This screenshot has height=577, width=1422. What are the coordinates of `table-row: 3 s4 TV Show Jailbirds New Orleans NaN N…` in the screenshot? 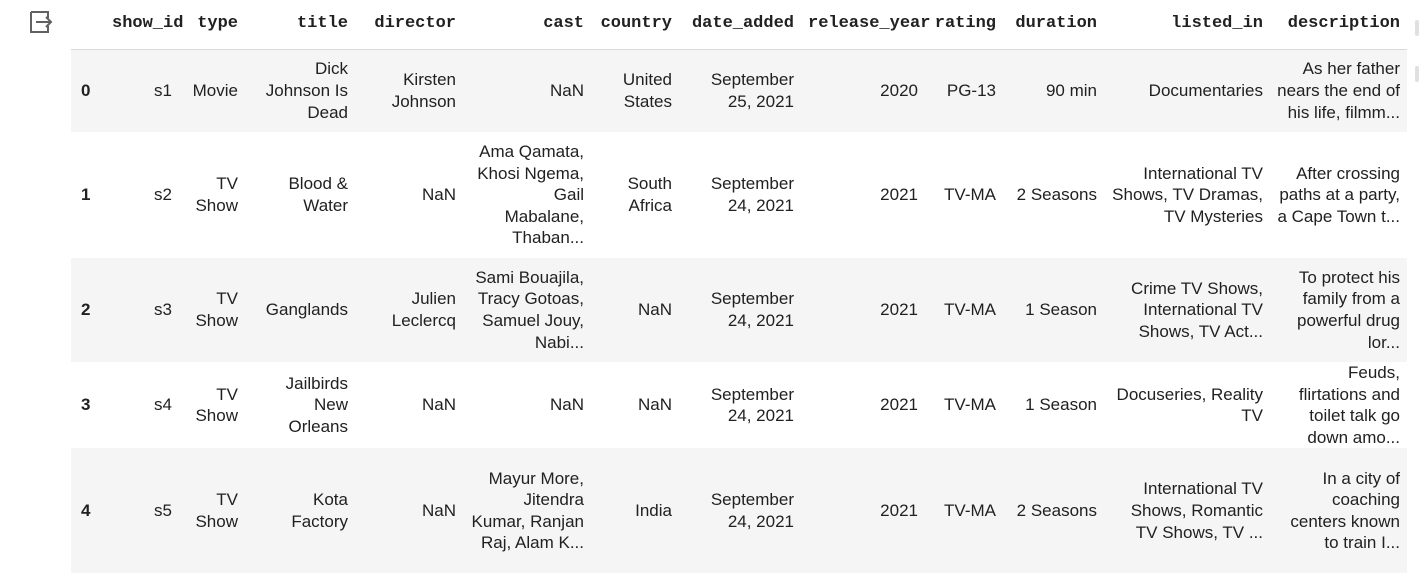 It's located at (739, 405).